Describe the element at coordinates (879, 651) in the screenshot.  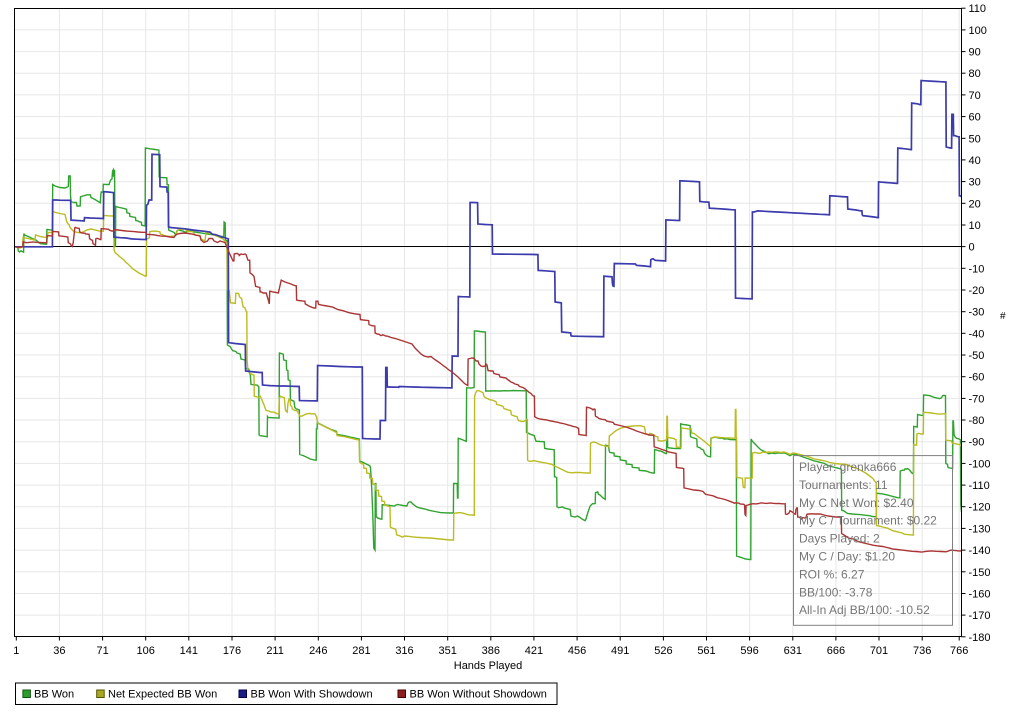
I see `svg-text: 701` at that location.